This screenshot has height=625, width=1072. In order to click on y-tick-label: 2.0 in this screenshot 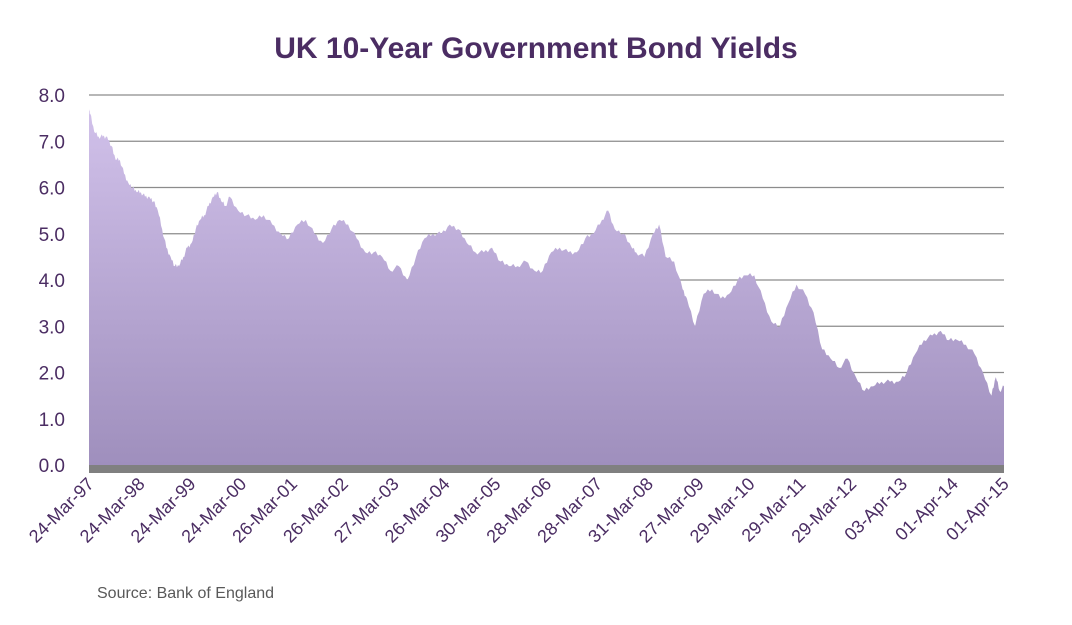, I will do `click(52, 374)`.